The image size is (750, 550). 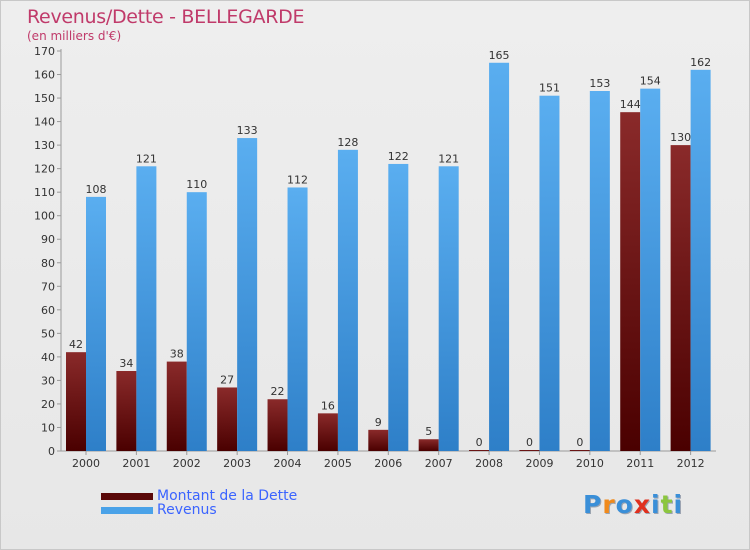 What do you see at coordinates (650, 81) in the screenshot?
I see `data-label-revenue: 154` at bounding box center [650, 81].